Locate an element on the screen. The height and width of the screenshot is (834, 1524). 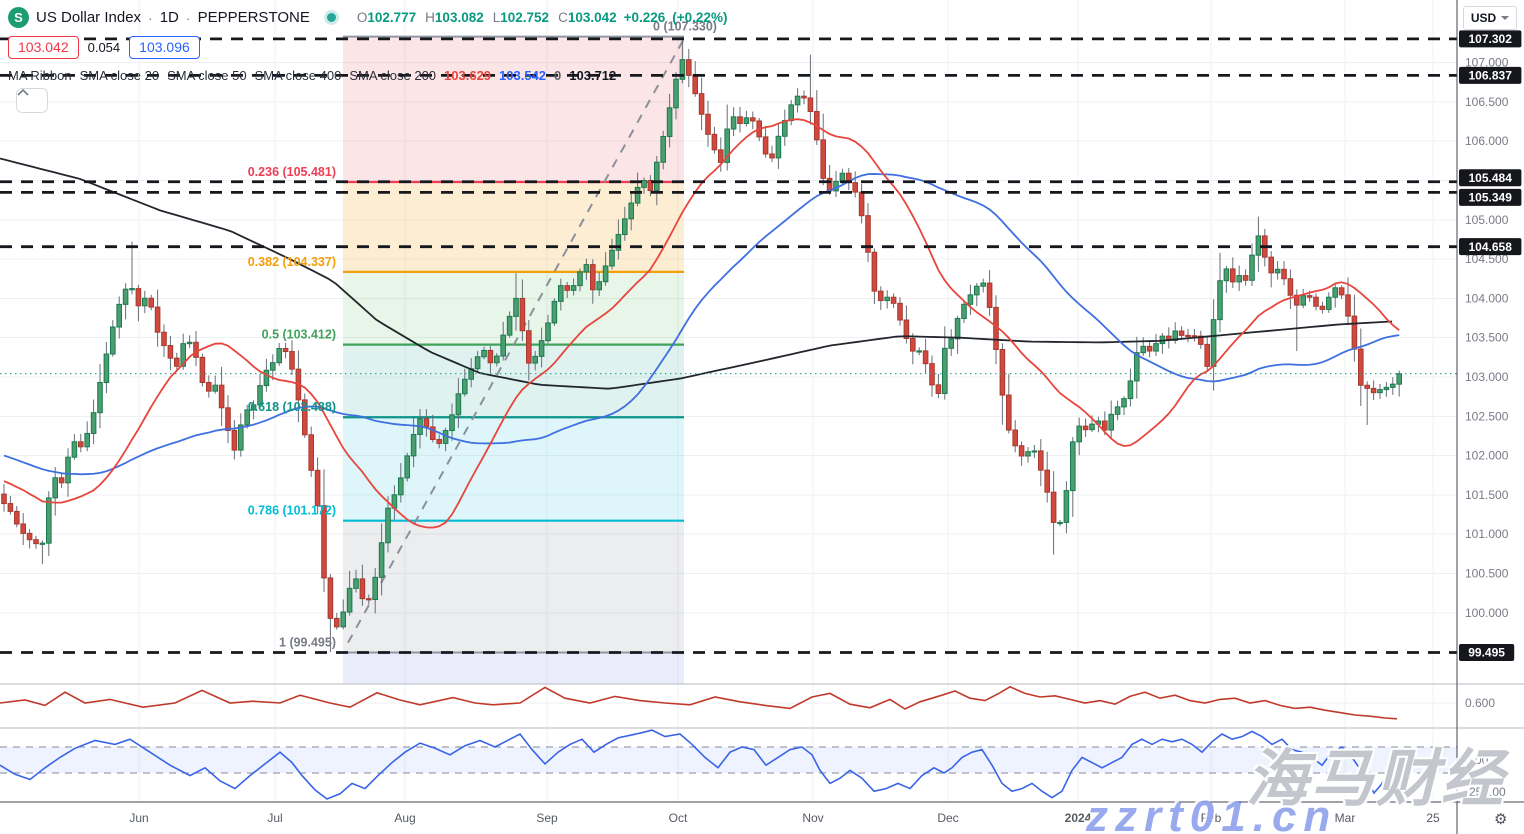
svg-text: Mar is located at coordinates (1345, 818).